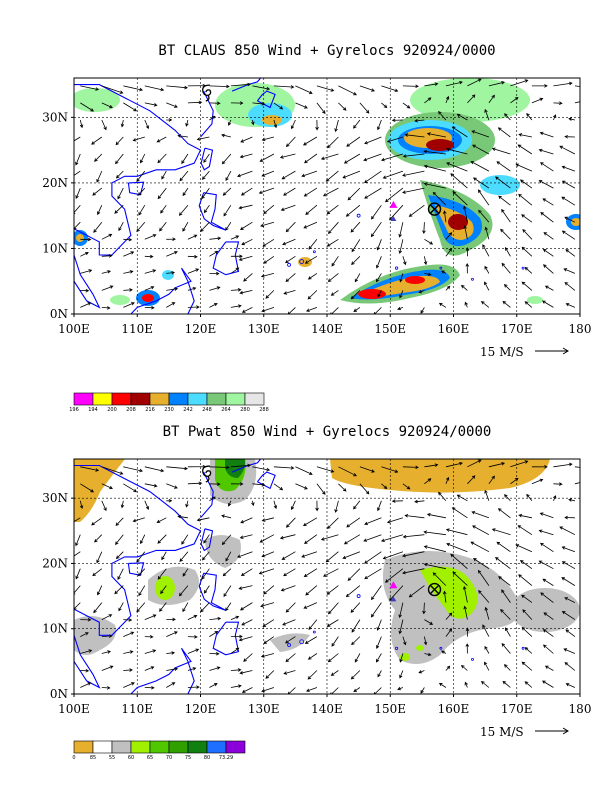  Describe the element at coordinates (59, 694) in the screenshot. I see `y-tick-label: 0N` at that location.